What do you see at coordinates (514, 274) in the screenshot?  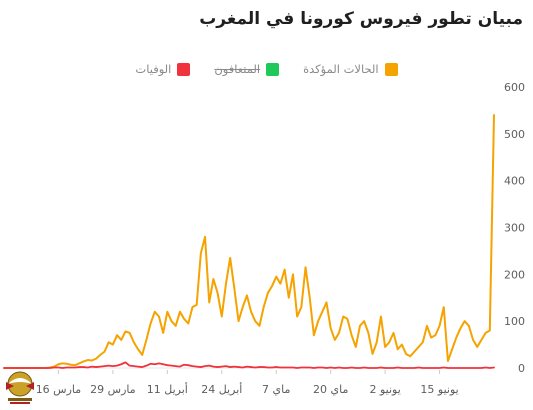 I see `y-tick-label: 200` at bounding box center [514, 274].